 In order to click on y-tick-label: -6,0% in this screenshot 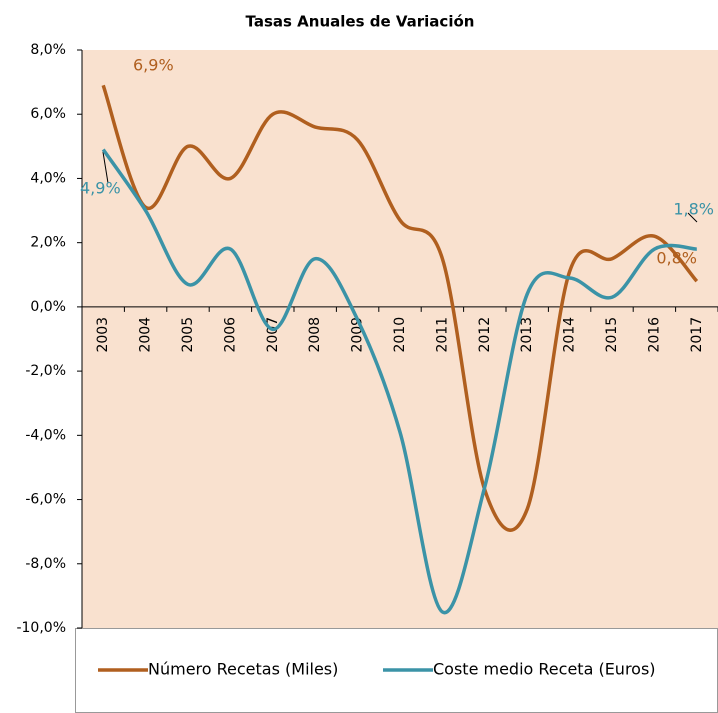, I will do `click(45, 500)`.